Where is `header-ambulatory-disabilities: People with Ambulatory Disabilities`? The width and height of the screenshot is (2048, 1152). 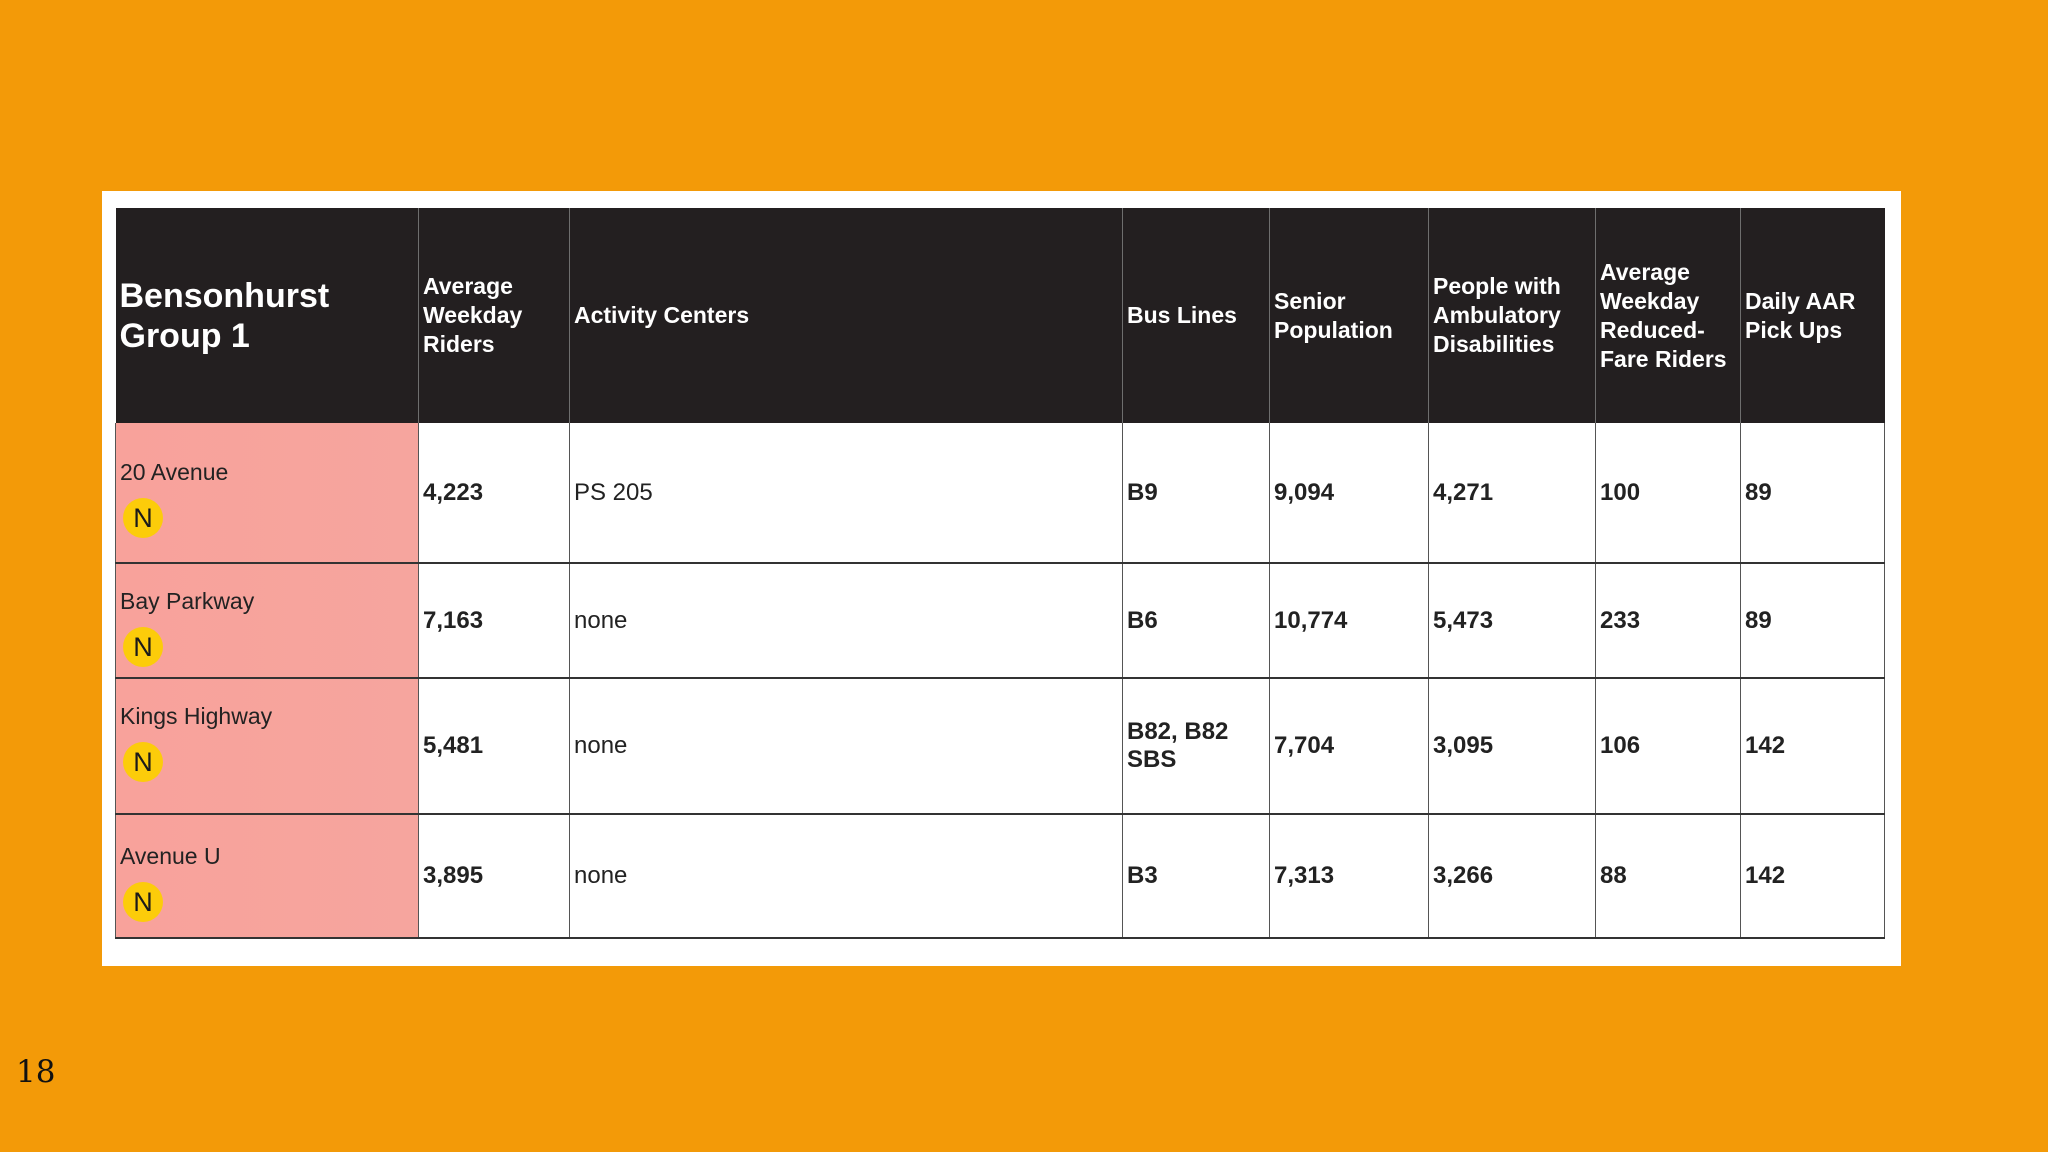
header-ambulatory-disabilities: People with Ambulatory Disabilities is located at coordinates (1512, 315).